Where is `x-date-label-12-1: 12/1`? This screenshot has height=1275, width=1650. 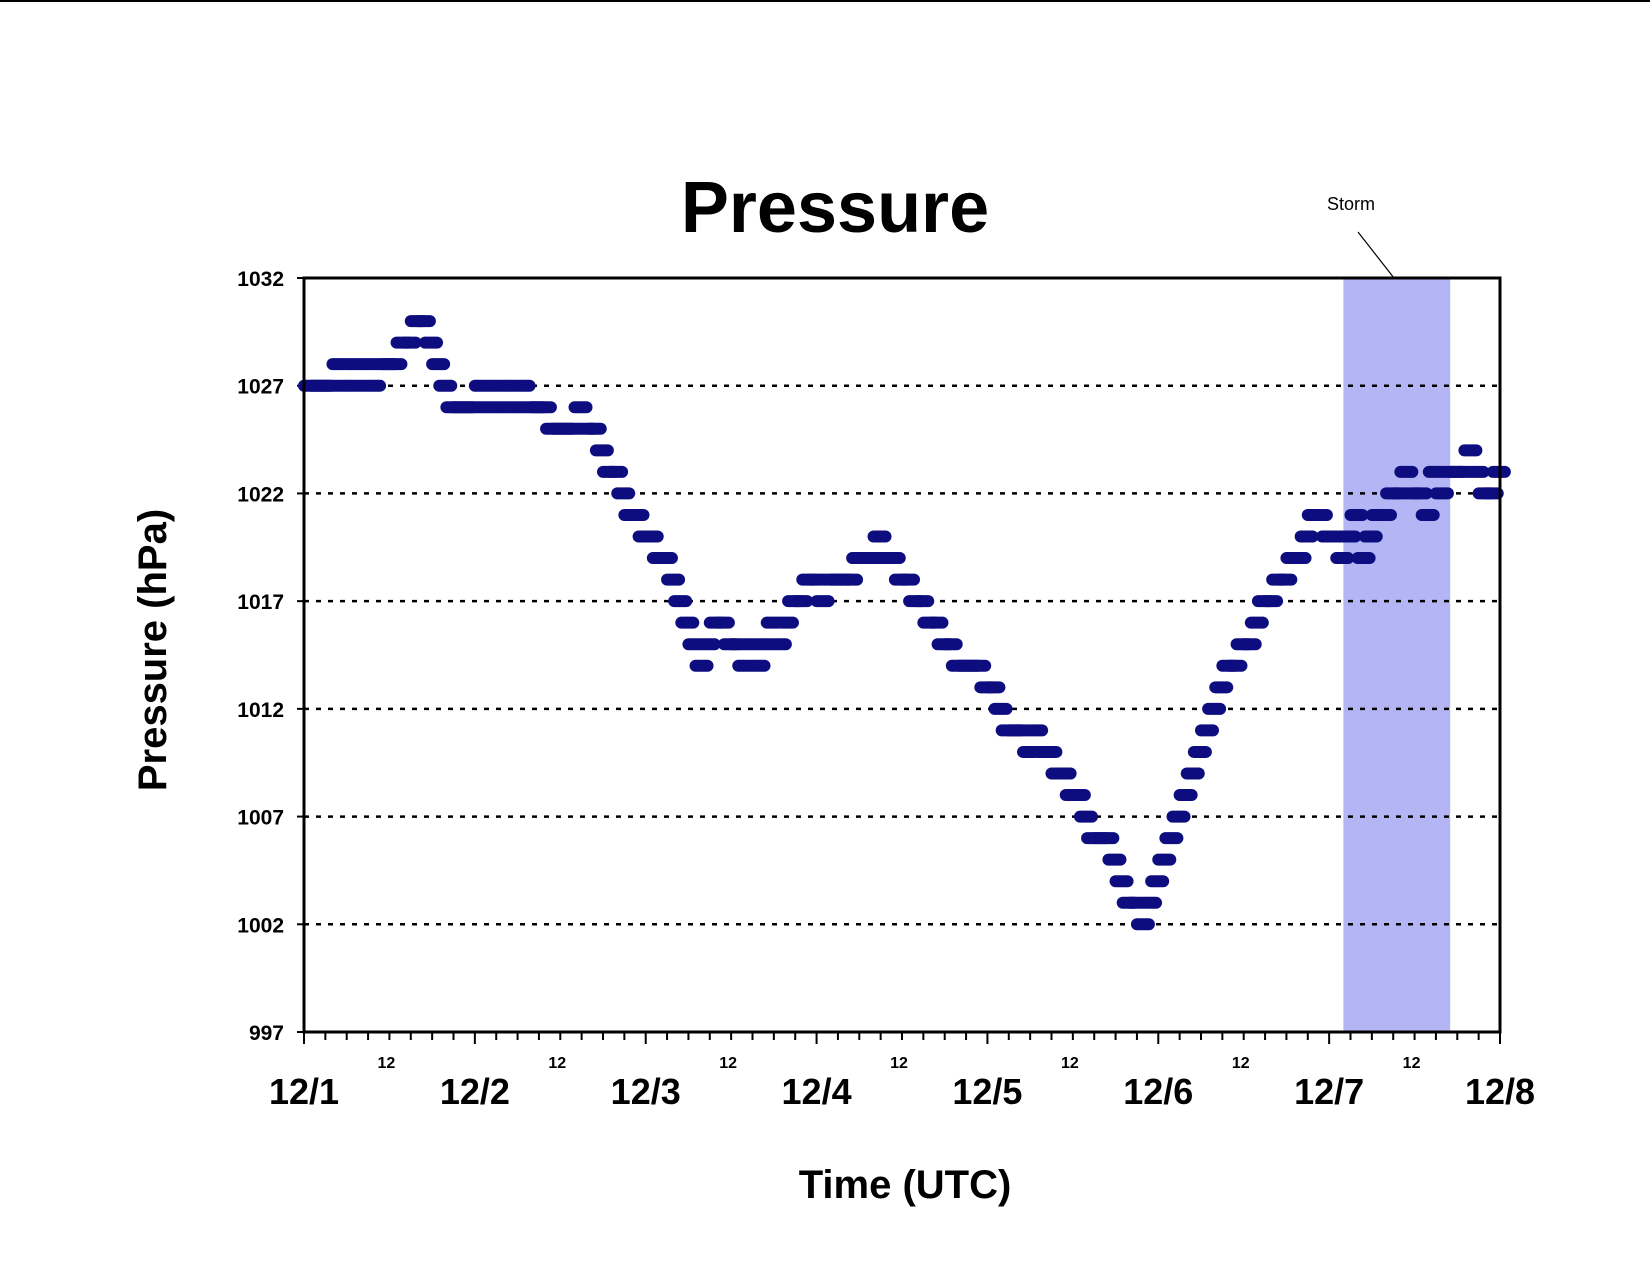 x-date-label-12-1: 12/1 is located at coordinates (304, 1091).